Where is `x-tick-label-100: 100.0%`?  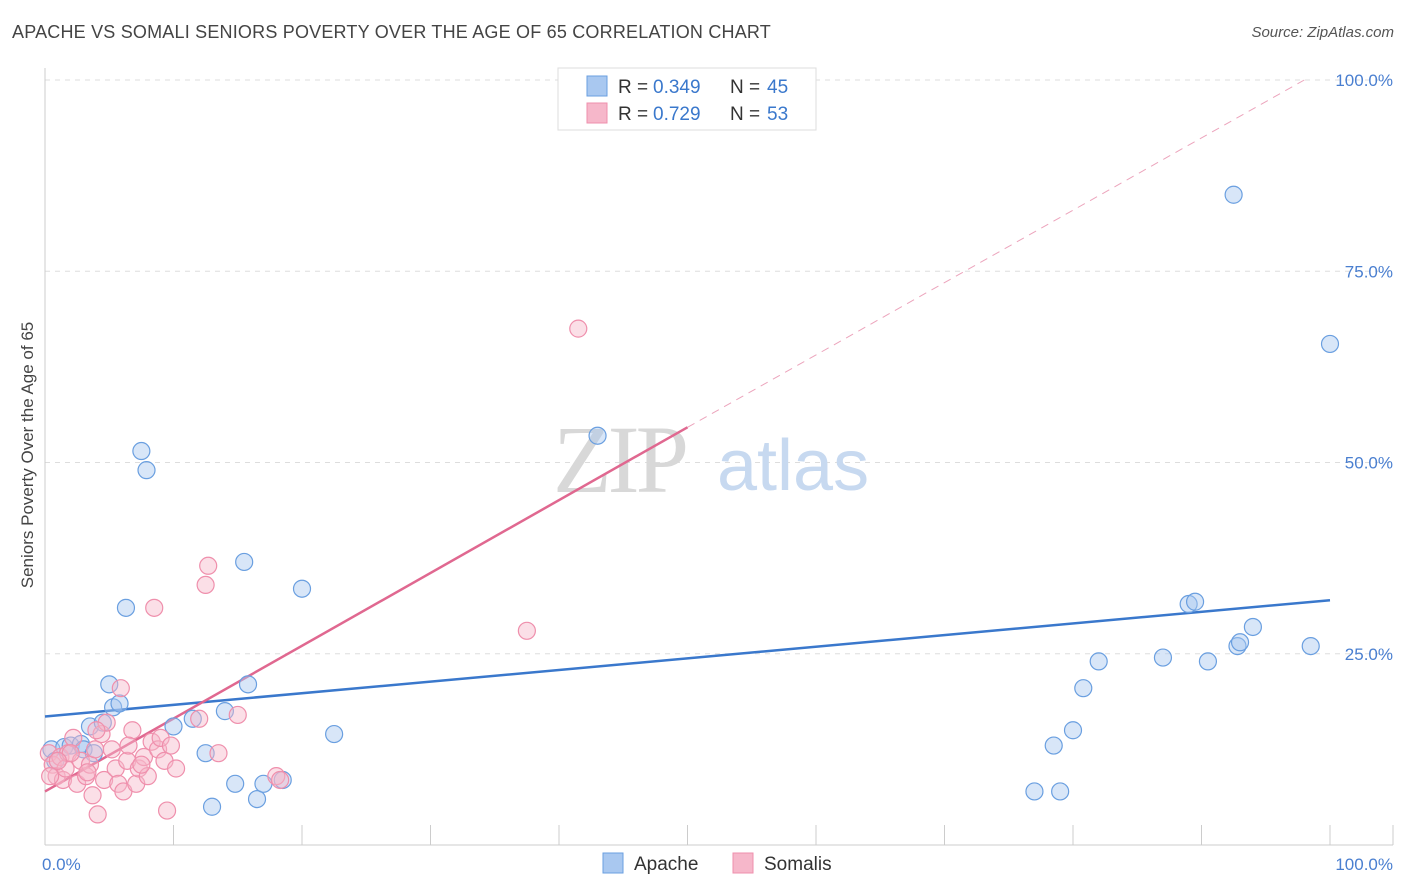 x-tick-label-100: 100.0% is located at coordinates (1364, 864).